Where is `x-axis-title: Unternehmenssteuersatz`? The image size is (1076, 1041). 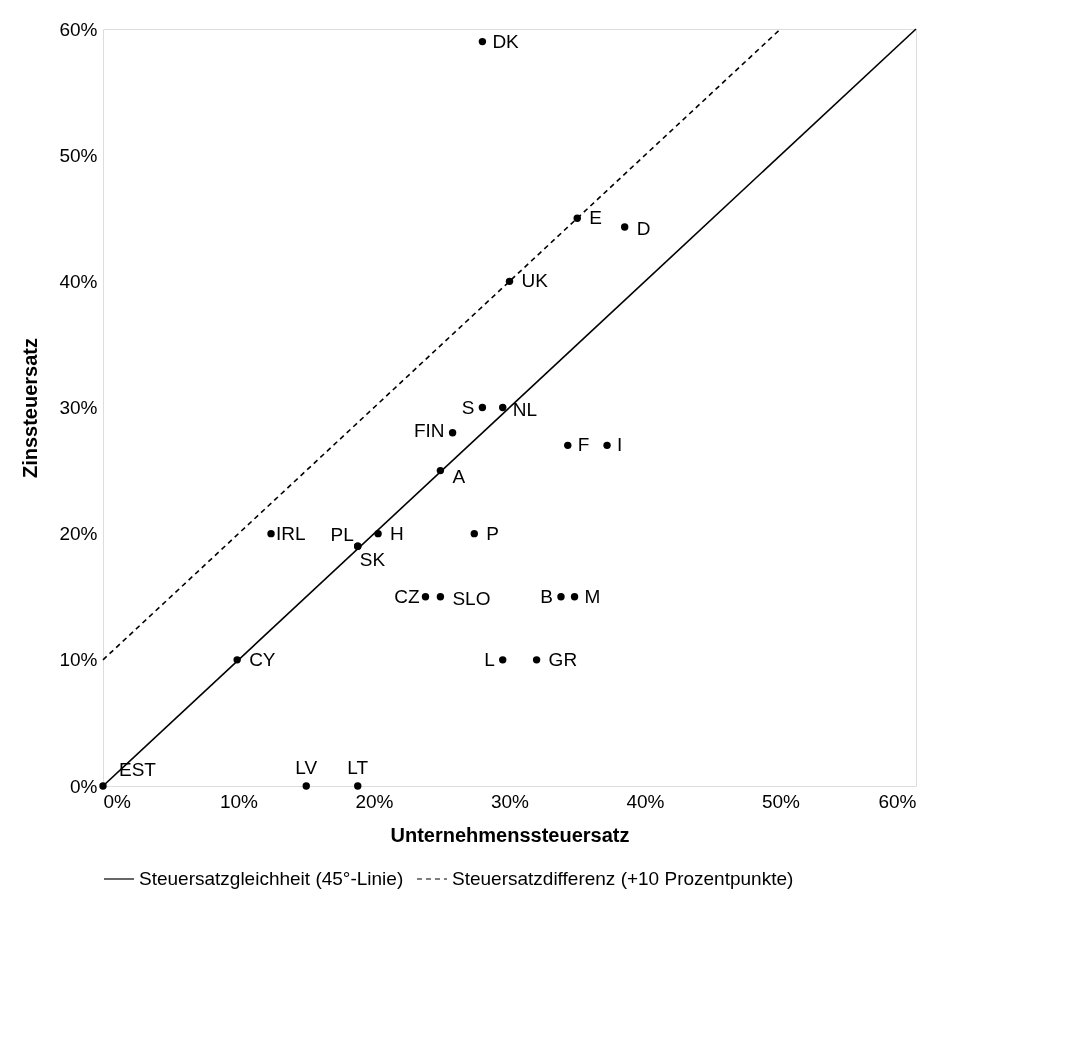 x-axis-title: Unternehmenssteuersatz is located at coordinates (510, 834).